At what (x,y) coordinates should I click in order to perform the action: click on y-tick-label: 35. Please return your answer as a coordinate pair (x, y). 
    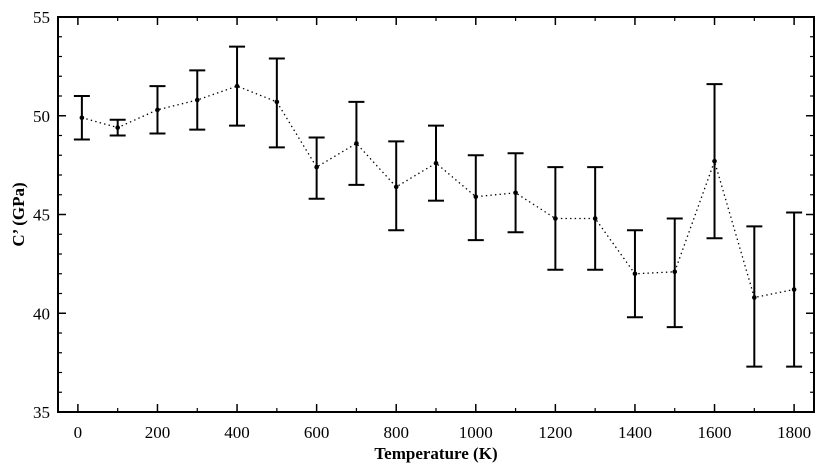
    Looking at the image, I should click on (41, 412).